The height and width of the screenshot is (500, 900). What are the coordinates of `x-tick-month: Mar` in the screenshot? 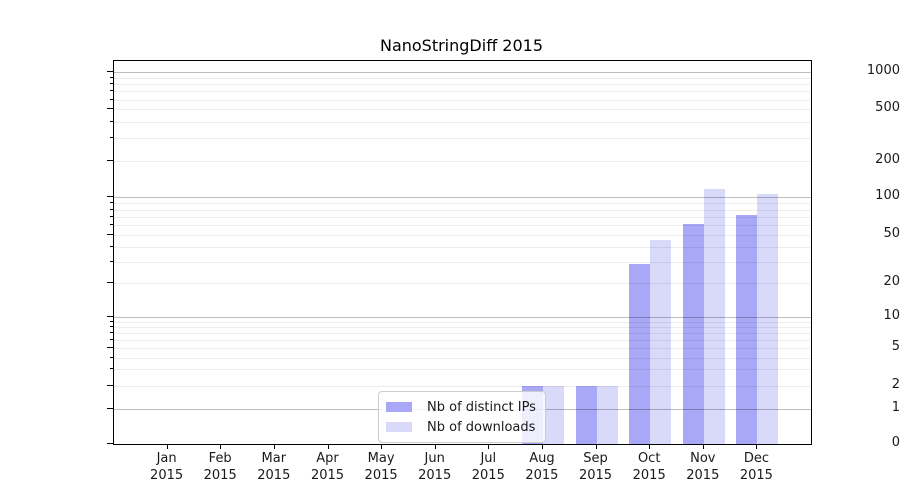 It's located at (274, 458).